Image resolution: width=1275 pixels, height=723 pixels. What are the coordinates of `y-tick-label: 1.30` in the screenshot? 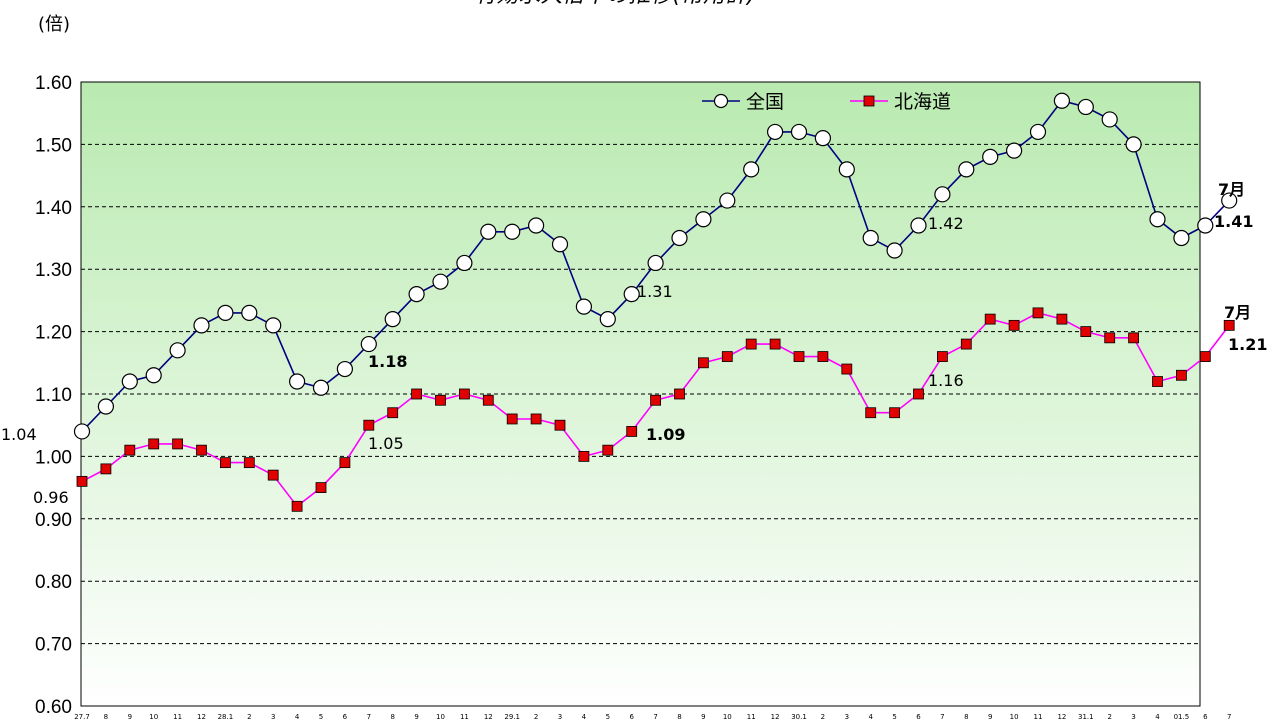 It's located at (53, 270).